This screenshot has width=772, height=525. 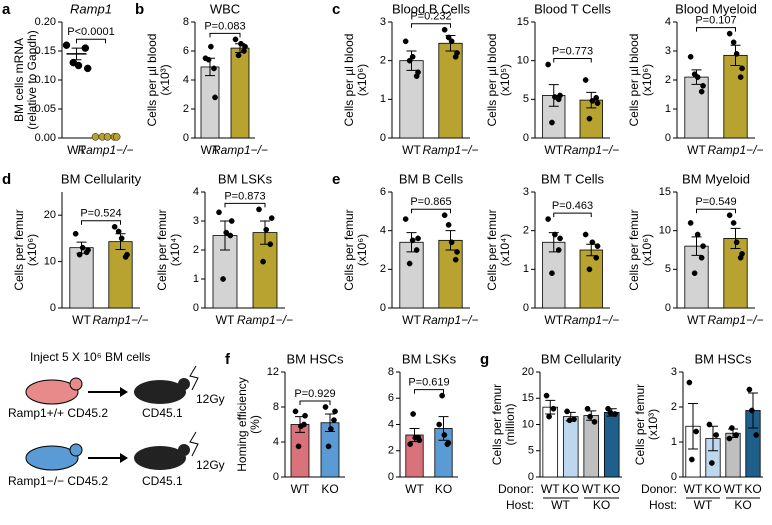 I want to click on y-tick-label: 20, so click(x=50, y=215).